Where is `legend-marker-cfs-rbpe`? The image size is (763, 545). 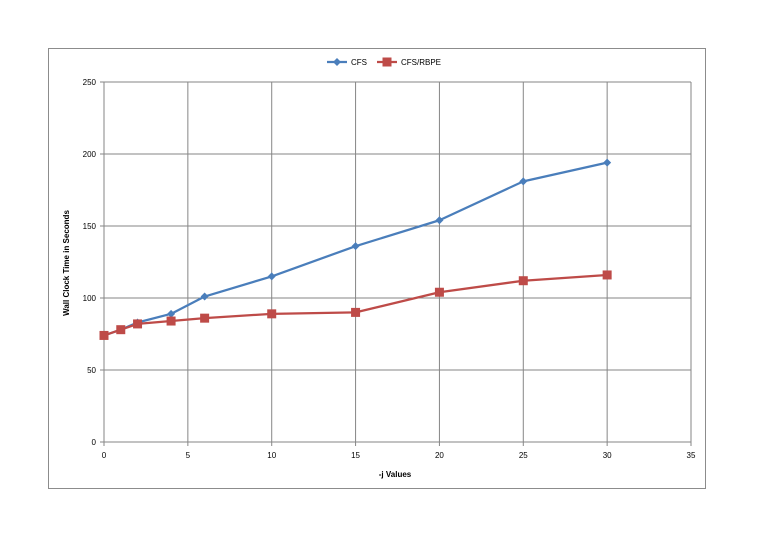 legend-marker-cfs-rbpe is located at coordinates (387, 62).